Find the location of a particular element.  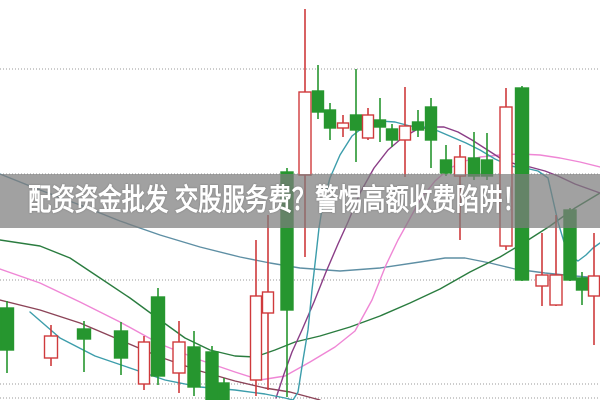

headline-text: 配资资金批发 交股服务费？警惕高额收费陷阱！ is located at coordinates (277, 200).